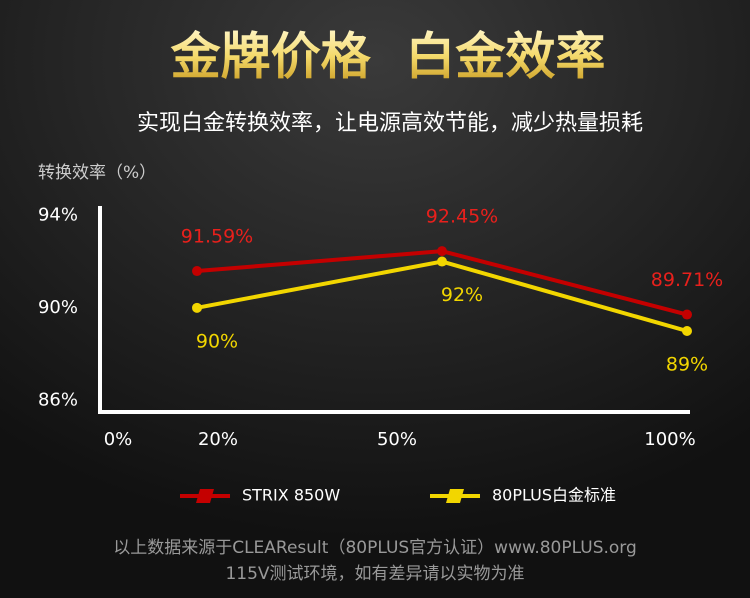  Describe the element at coordinates (291, 495) in the screenshot. I see `legend-label: STRIX 850W` at that location.